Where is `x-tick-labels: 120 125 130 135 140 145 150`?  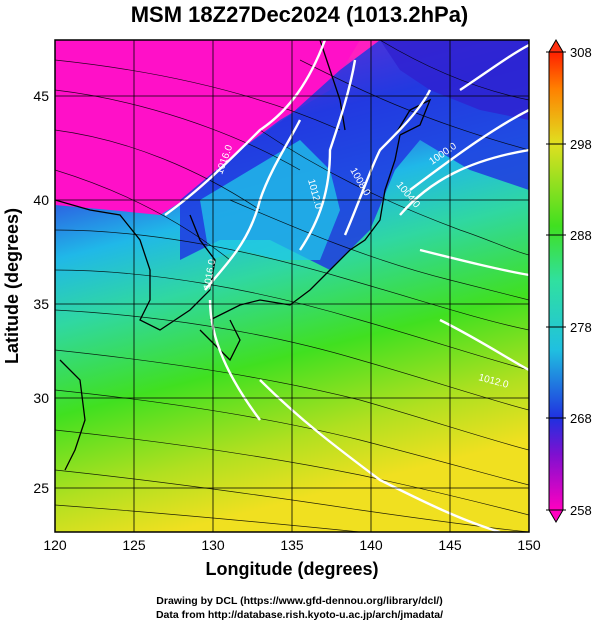 x-tick-labels: 120 125 130 135 140 145 150 is located at coordinates (292, 545).